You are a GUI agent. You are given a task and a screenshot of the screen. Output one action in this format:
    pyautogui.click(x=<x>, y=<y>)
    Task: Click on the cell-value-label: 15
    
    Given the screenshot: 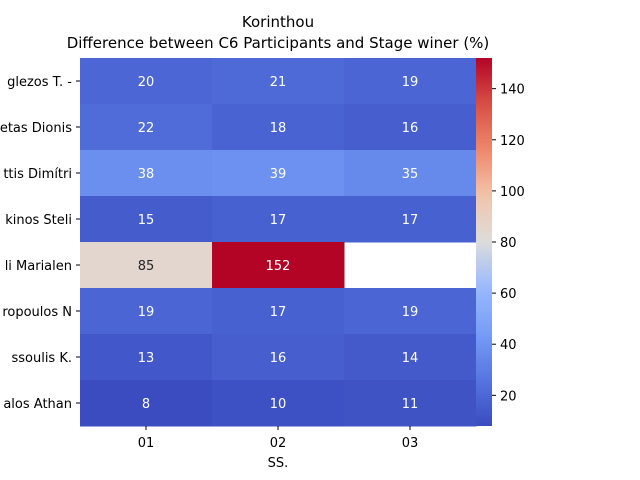 What is the action you would take?
    pyautogui.click(x=146, y=220)
    